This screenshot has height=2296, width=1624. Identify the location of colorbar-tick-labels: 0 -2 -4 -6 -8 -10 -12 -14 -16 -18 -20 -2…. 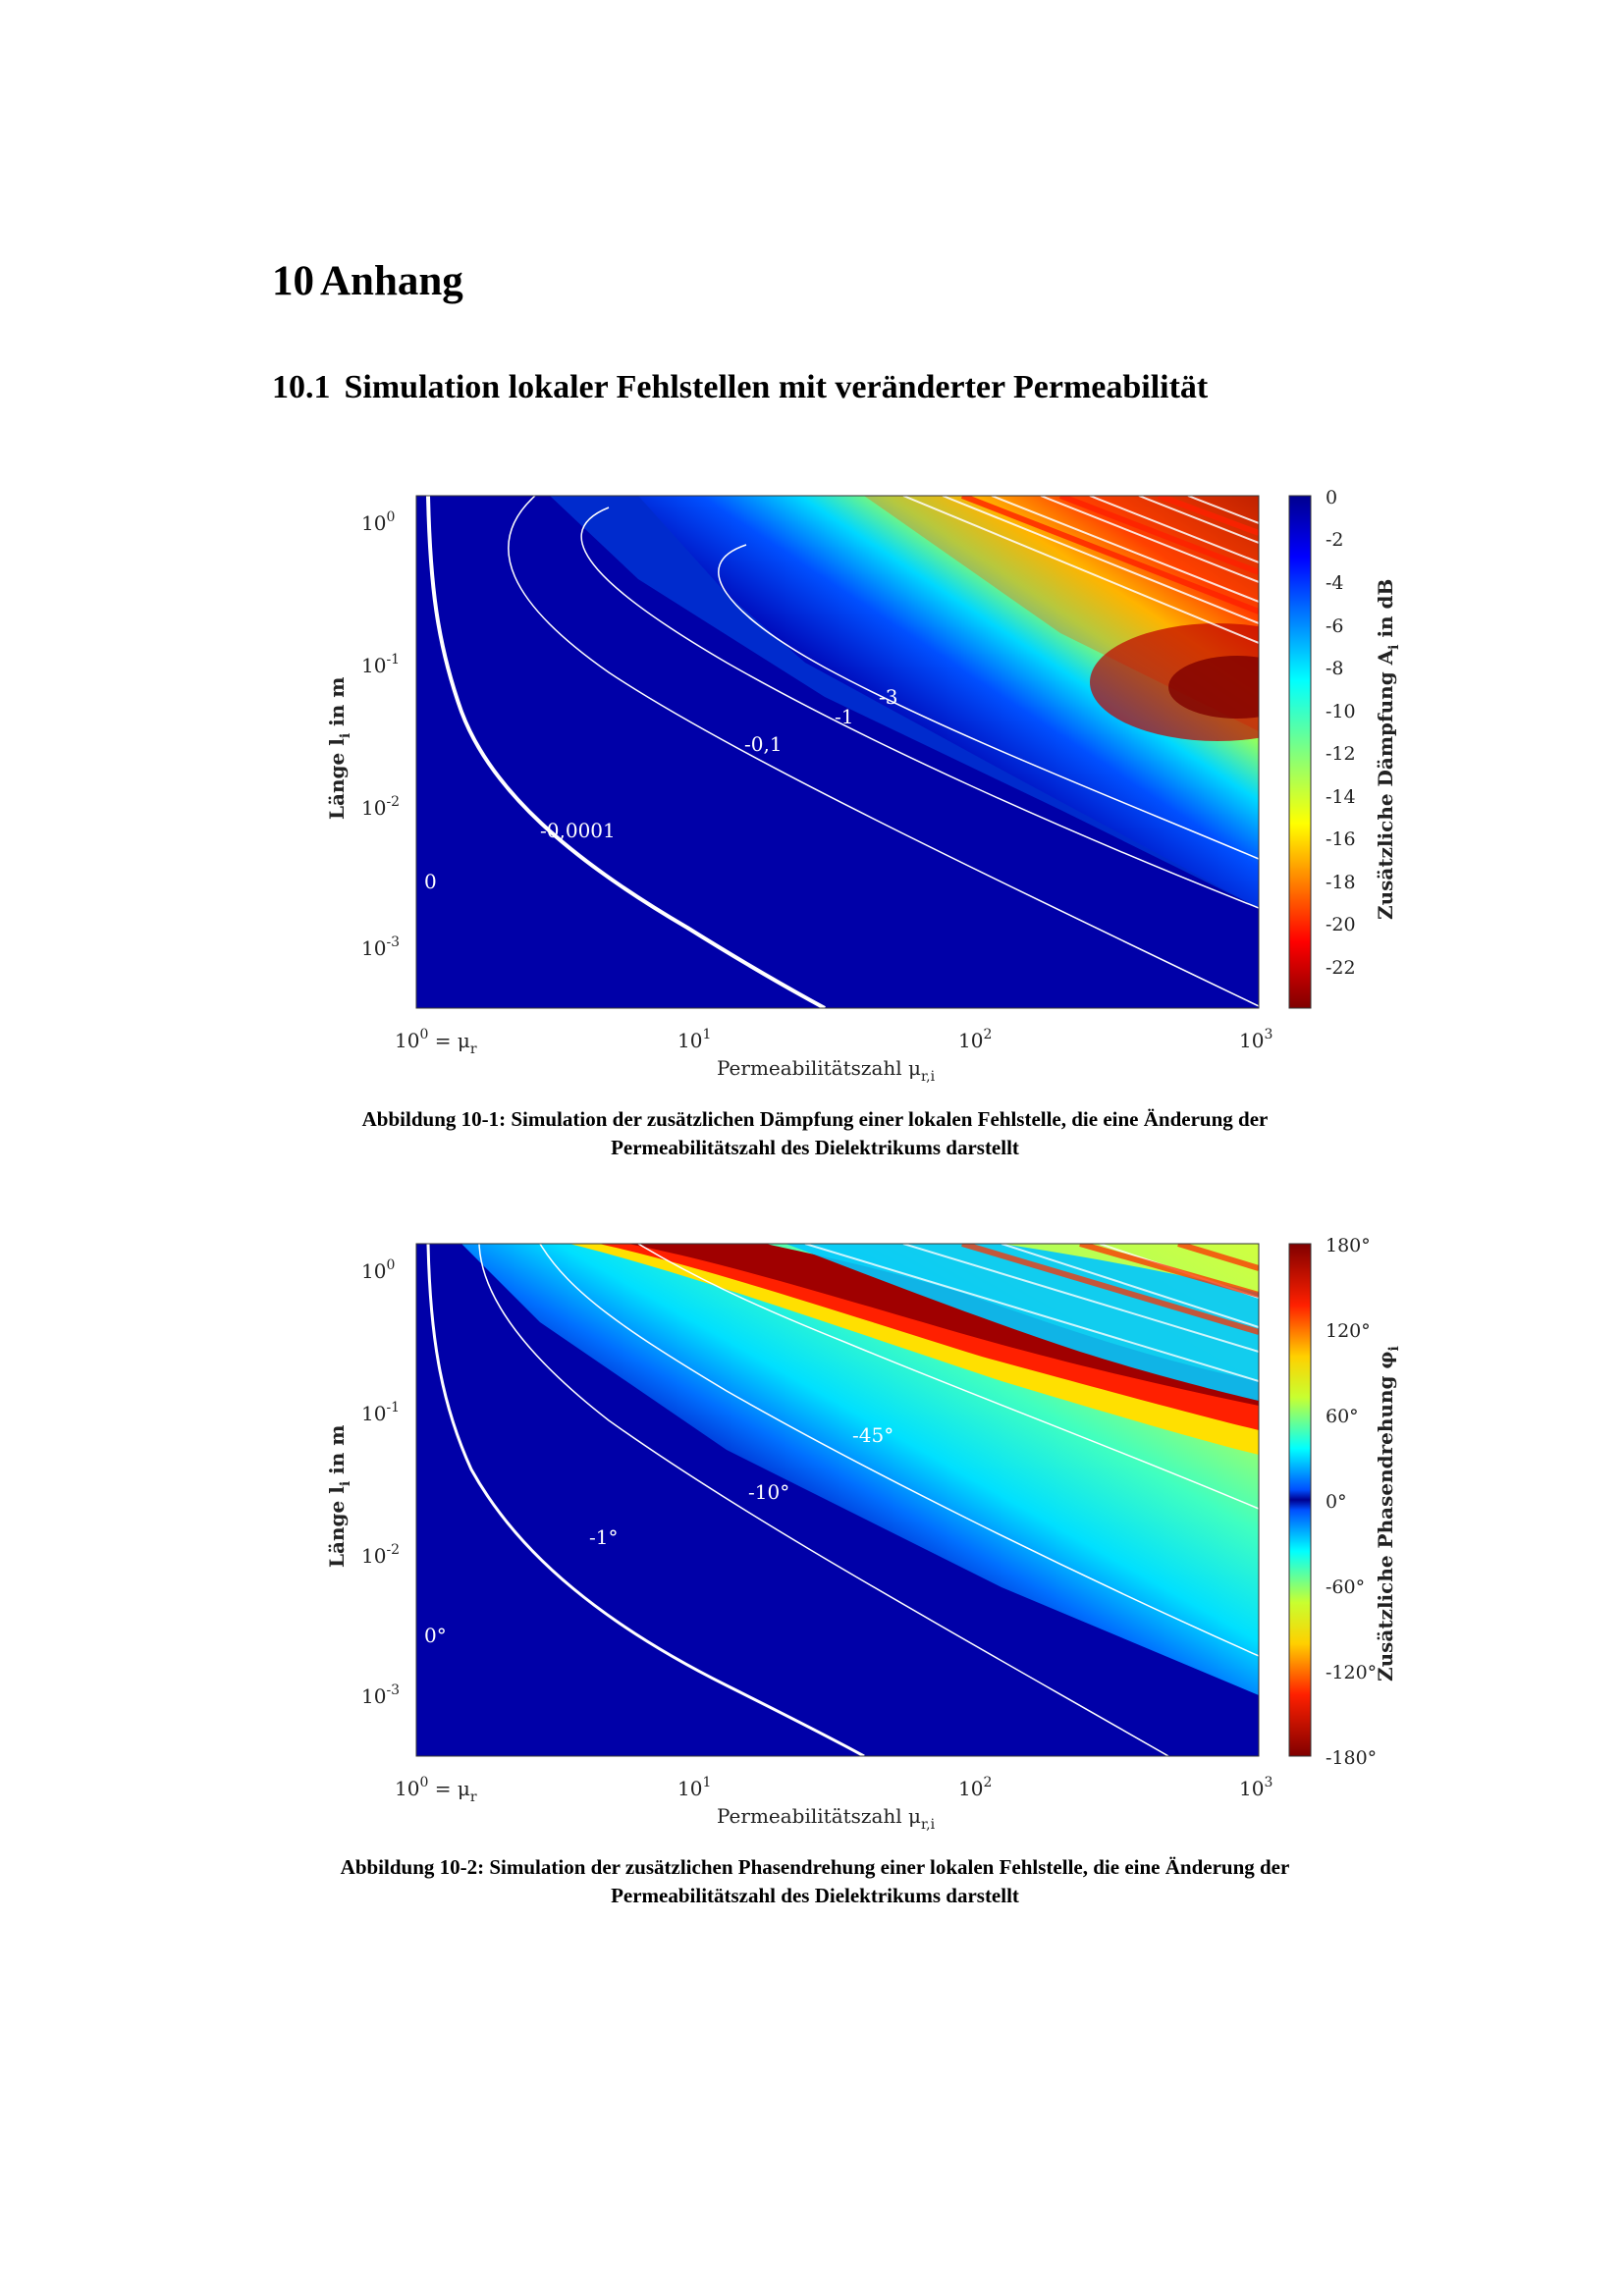
(1341, 733).